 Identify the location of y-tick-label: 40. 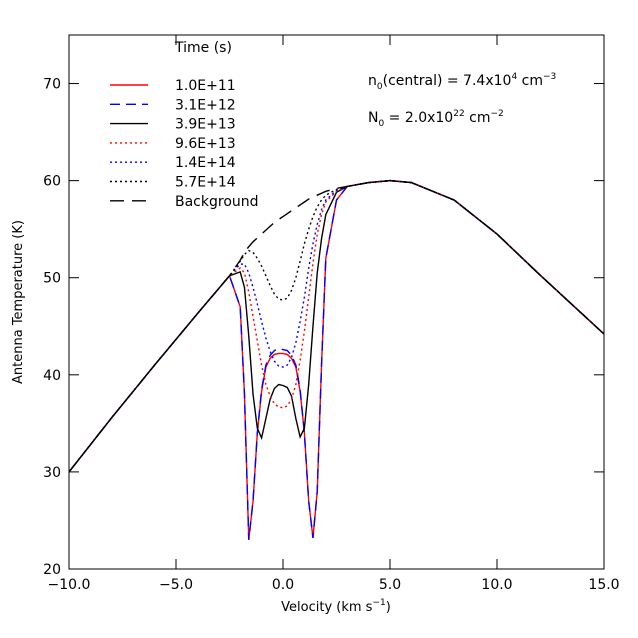
(52, 376).